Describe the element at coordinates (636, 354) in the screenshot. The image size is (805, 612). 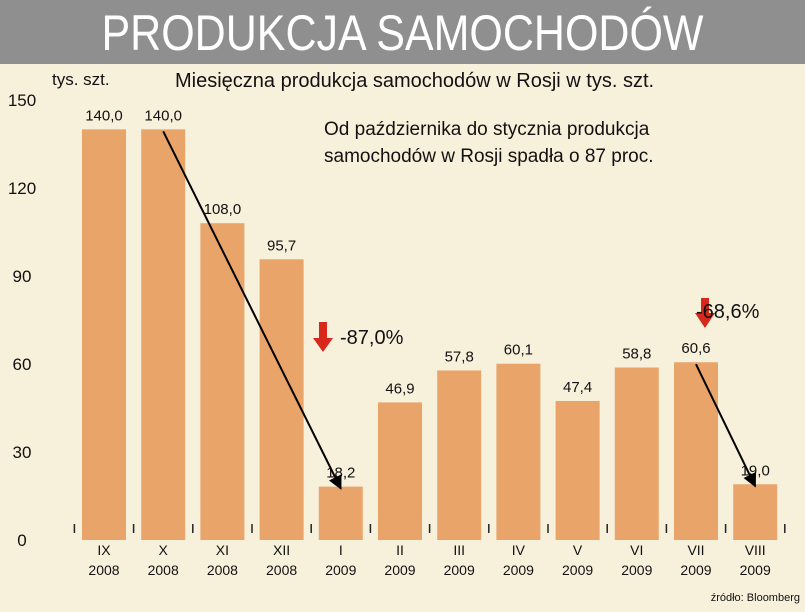
I see `bar-value-label: 58,8` at that location.